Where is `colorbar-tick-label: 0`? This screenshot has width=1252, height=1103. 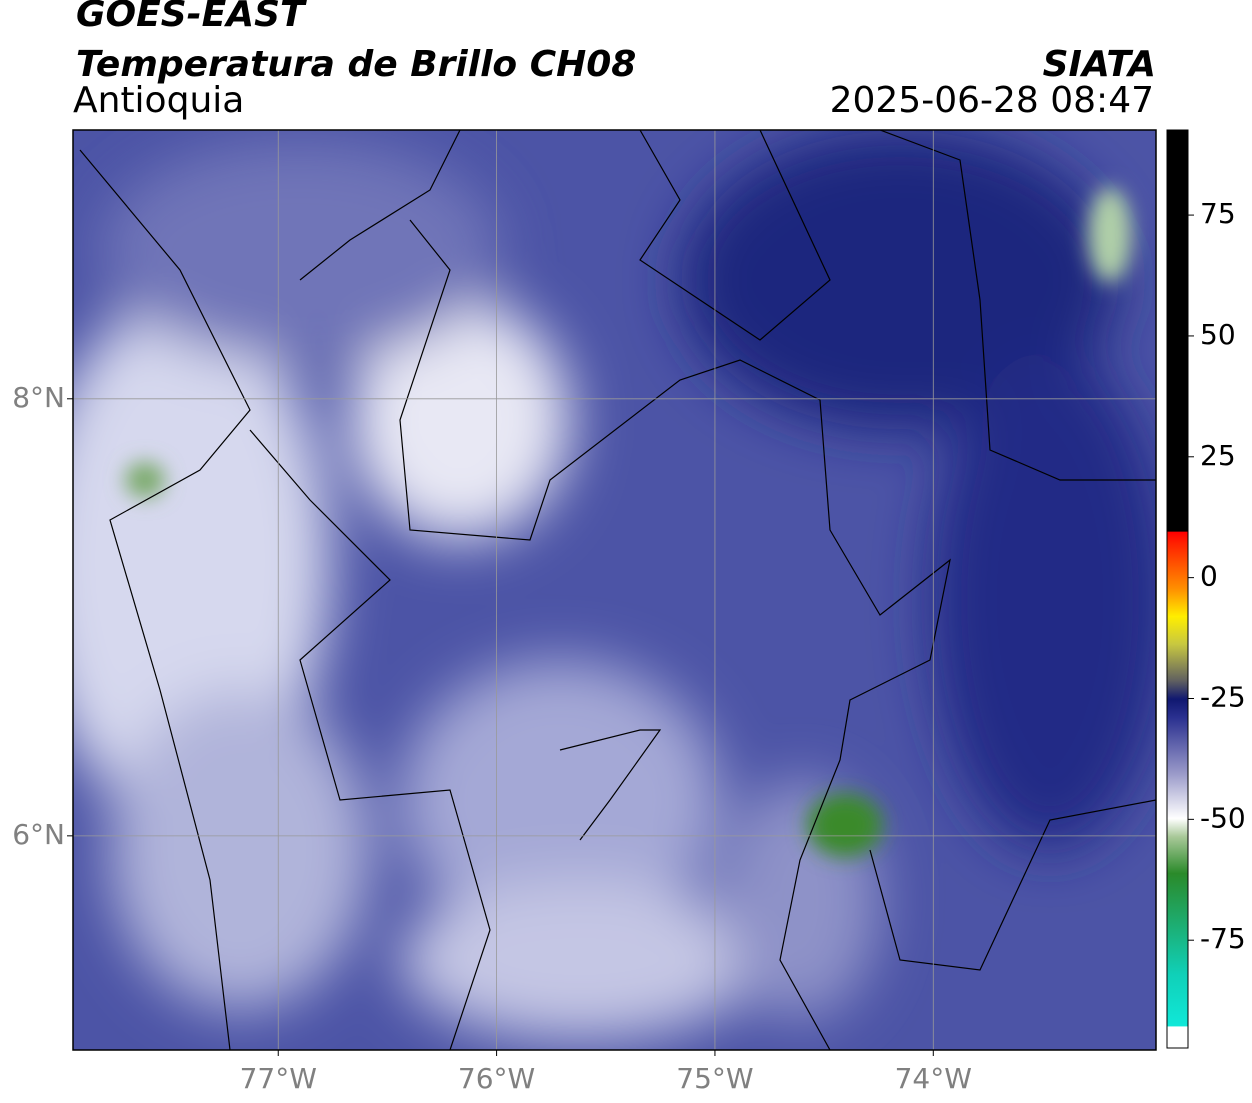 colorbar-tick-label: 0 is located at coordinates (1209, 576).